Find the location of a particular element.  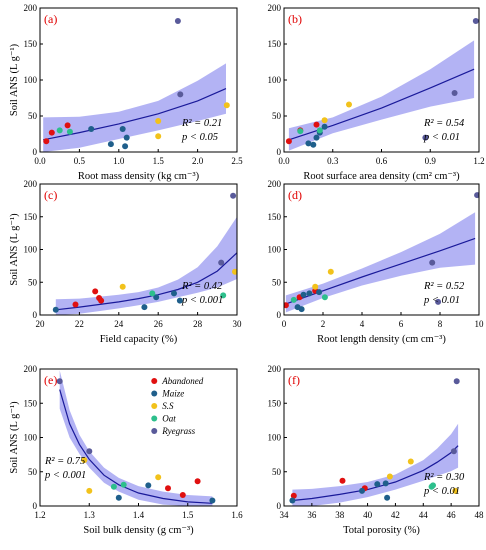

plot-frame is located at coordinates (138, 437).